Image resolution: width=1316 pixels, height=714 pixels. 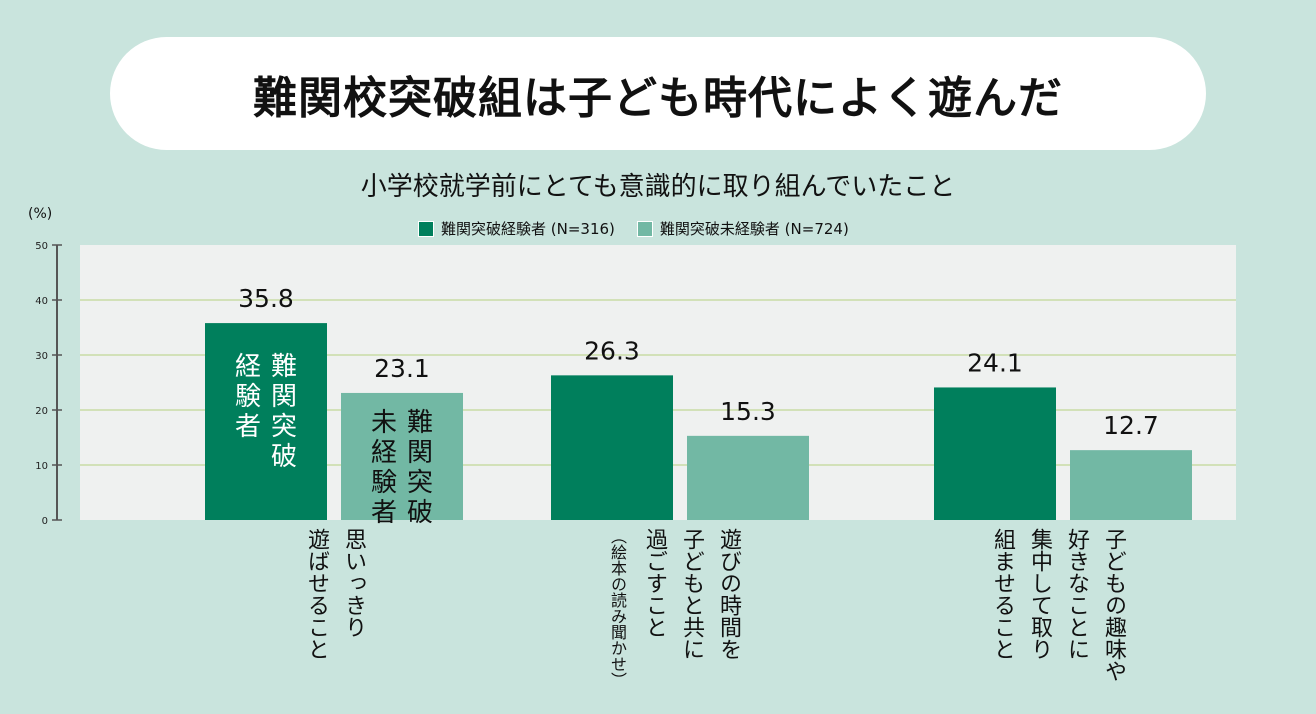 I want to click on chart-subtitle: 小学校就学前にとても意識的に取り組んでいたこと, so click(x=658, y=187).